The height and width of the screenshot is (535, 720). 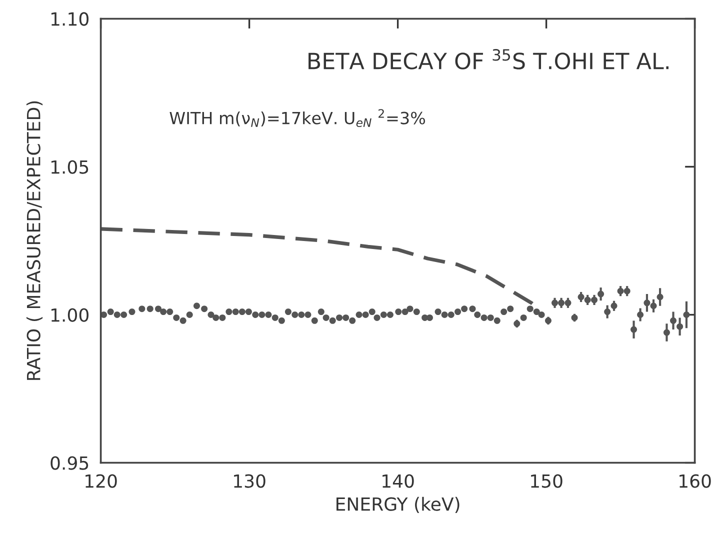 I want to click on x-tick-label: 130, so click(x=250, y=481).